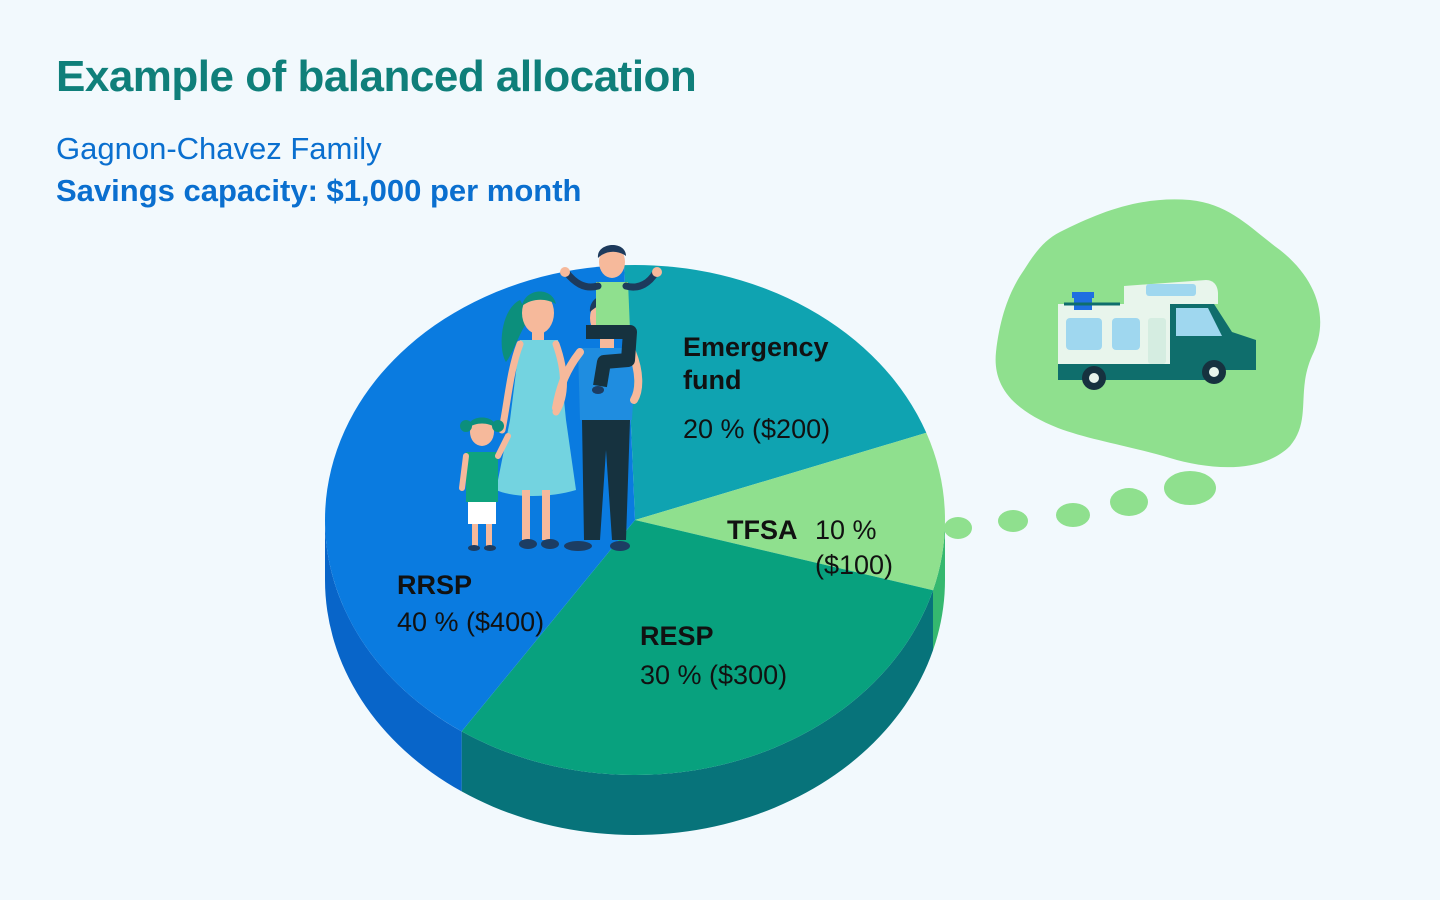 The height and width of the screenshot is (900, 1440). I want to click on resp-label: RESP 30 % ($300), so click(713, 655).